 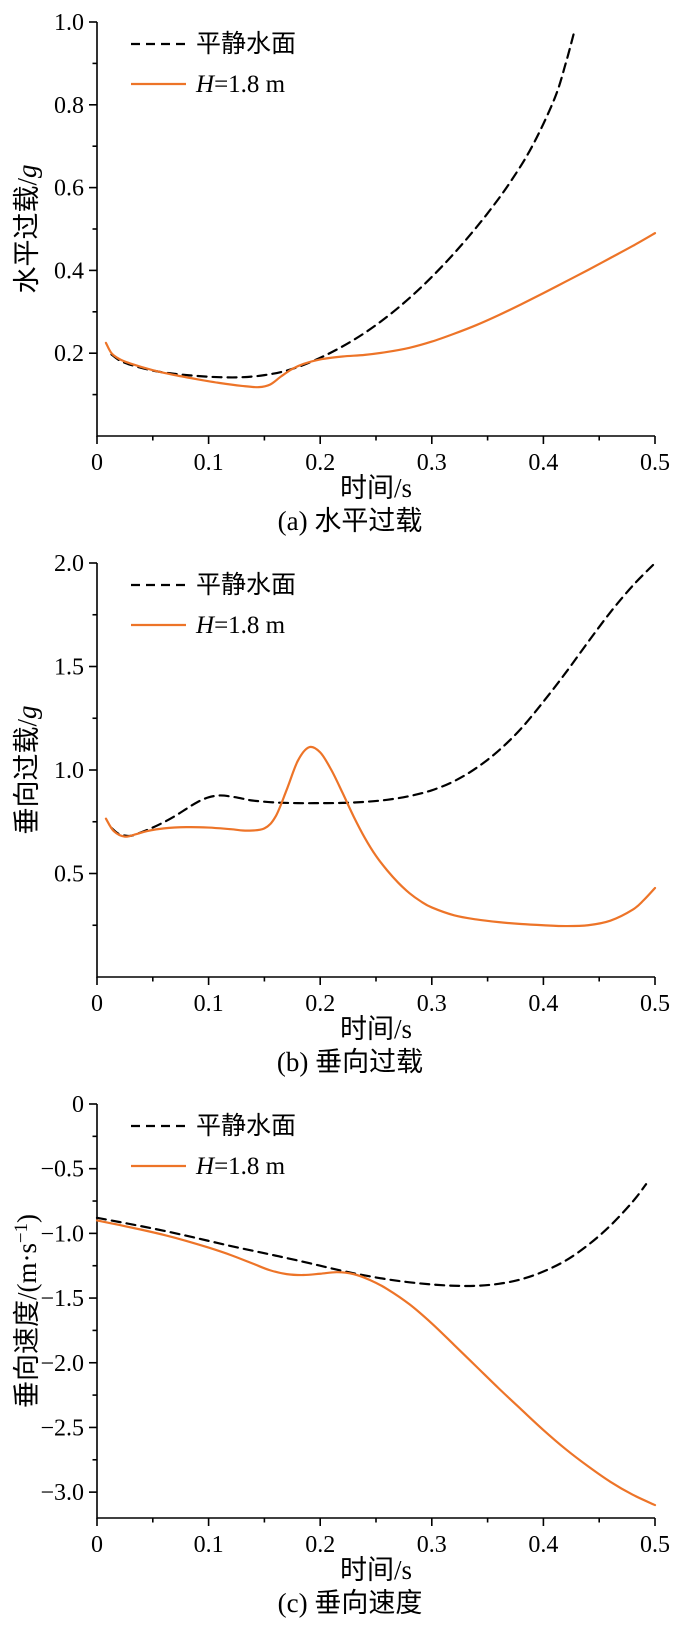 I want to click on svg-text: 2.0, so click(x=69, y=564).